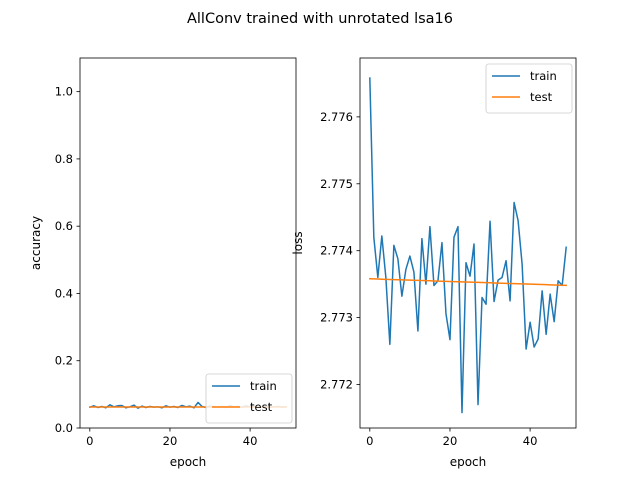  What do you see at coordinates (336, 318) in the screenshot?
I see `loss-y-tick-label: 2.773` at bounding box center [336, 318].